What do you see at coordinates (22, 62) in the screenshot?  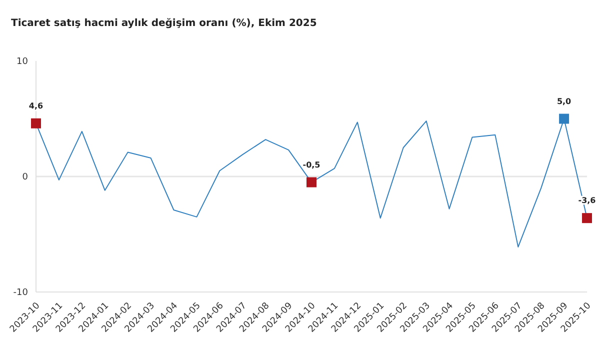 I see `y-tick-label: 10` at bounding box center [22, 62].